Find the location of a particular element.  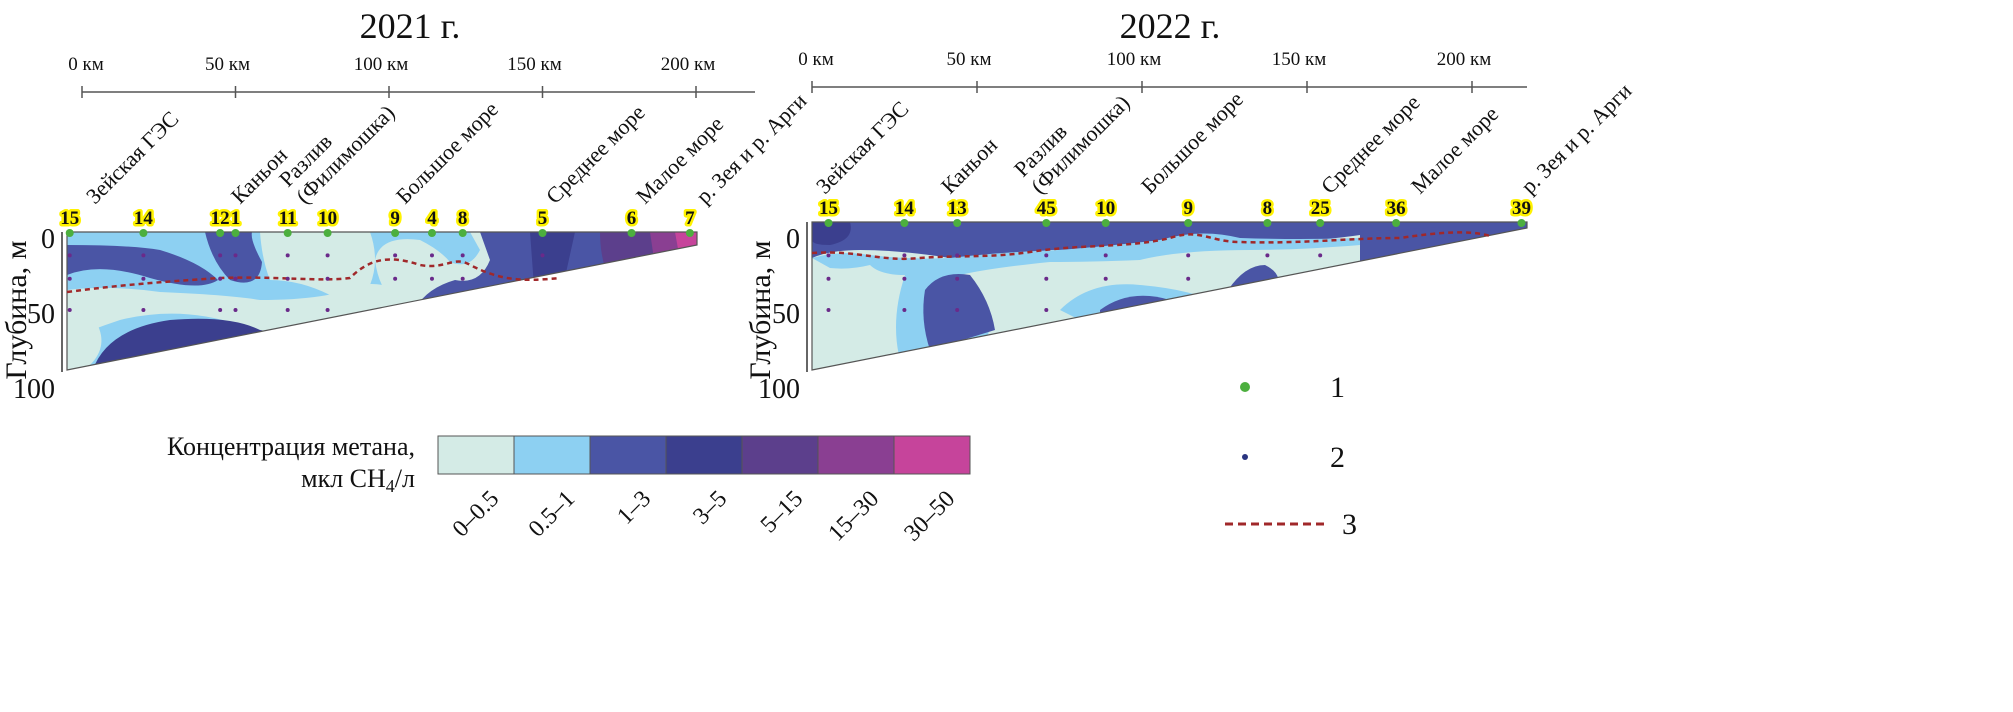

y-tick-label: 50 is located at coordinates (786, 314).